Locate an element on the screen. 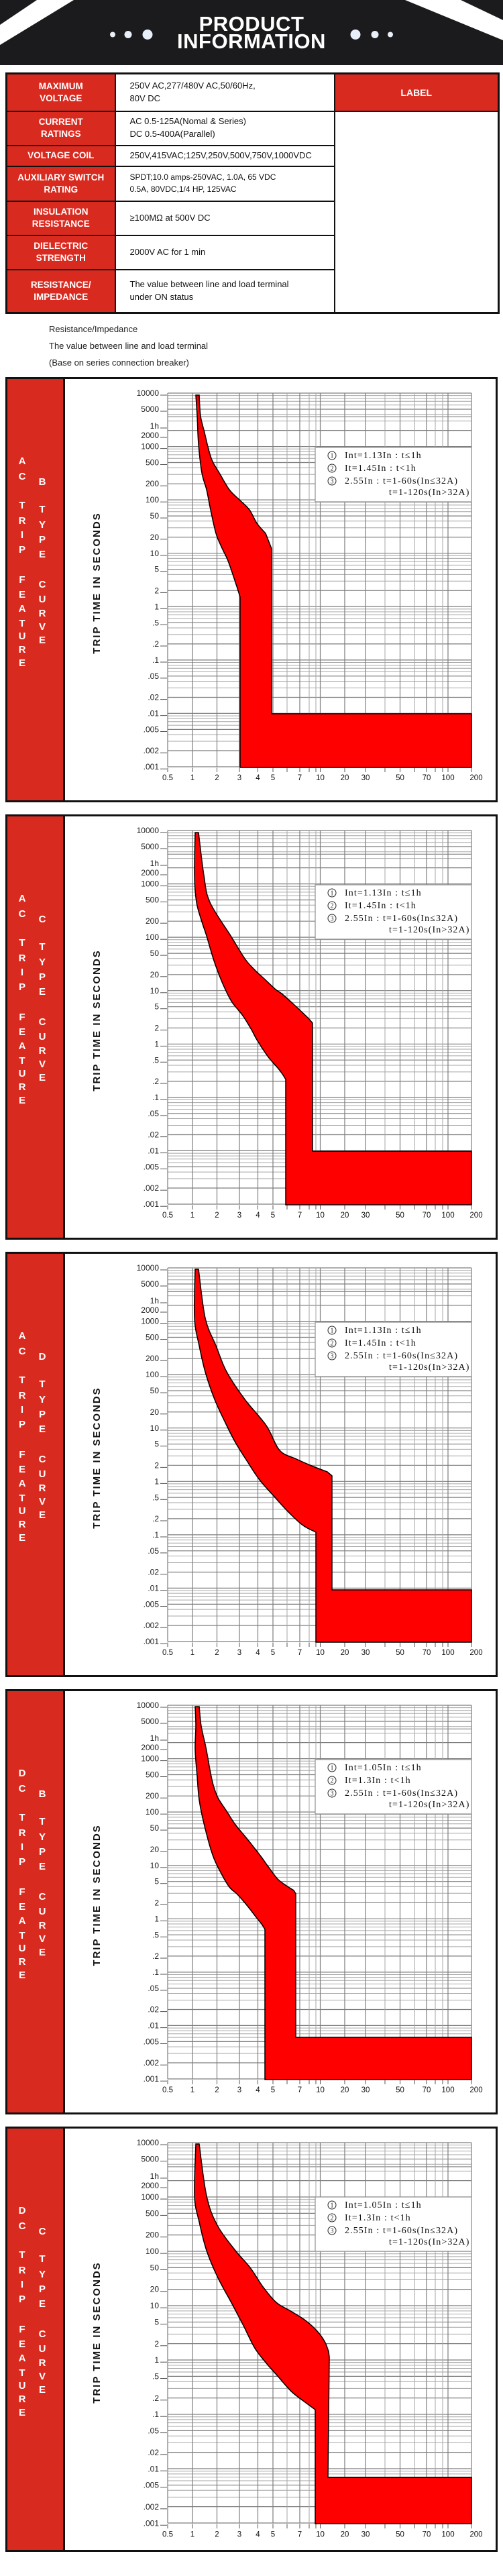 The height and width of the screenshot is (2576, 503). svg-text: 70 is located at coordinates (427, 1216).